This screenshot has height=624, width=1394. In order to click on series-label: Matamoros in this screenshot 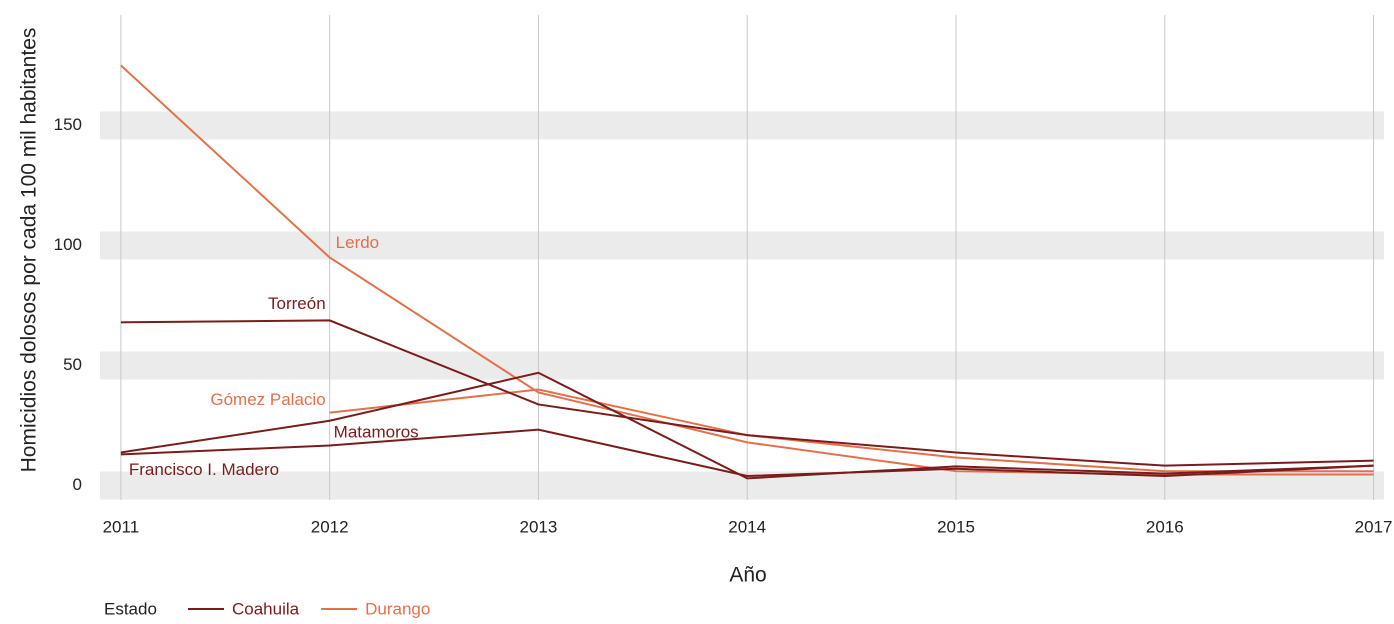, I will do `click(376, 431)`.